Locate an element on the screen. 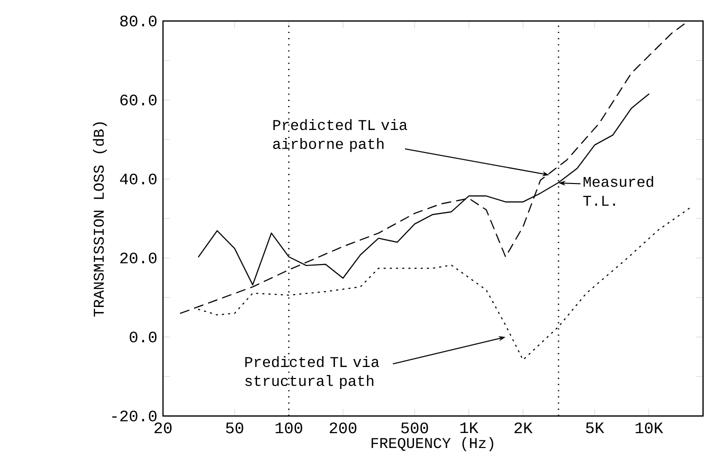 Image resolution: width=704 pixels, height=462 pixels. x-axis-title: FREQUENCY (Hz) is located at coordinates (433, 444).